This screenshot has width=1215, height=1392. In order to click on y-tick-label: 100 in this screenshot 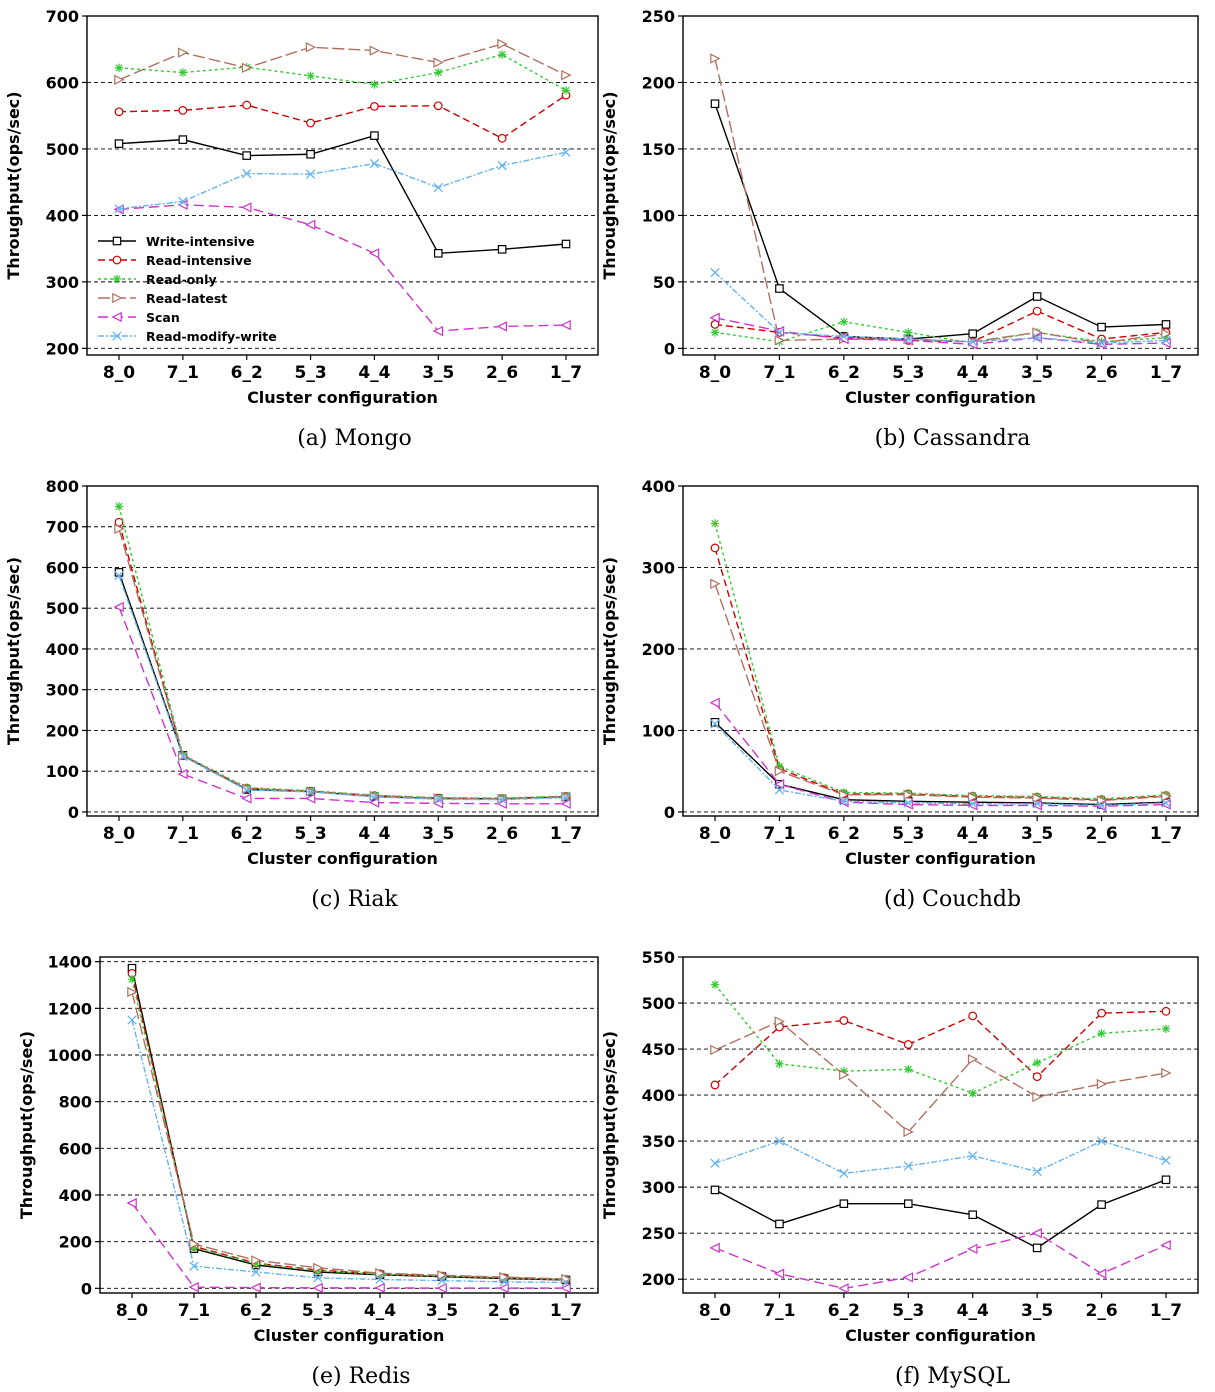, I will do `click(62, 771)`.